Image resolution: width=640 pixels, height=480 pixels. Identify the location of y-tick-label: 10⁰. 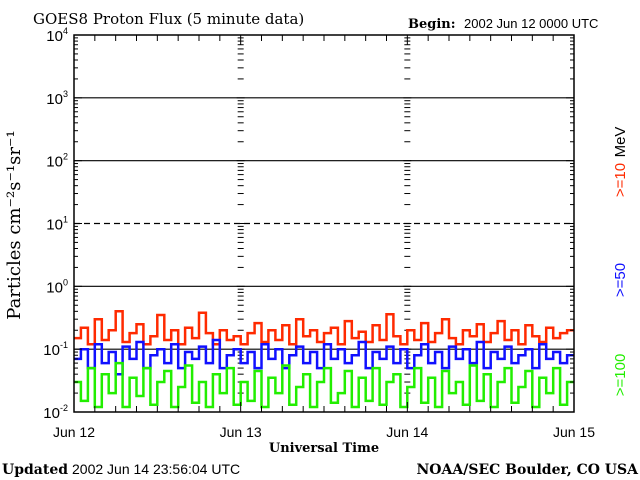
(57, 286).